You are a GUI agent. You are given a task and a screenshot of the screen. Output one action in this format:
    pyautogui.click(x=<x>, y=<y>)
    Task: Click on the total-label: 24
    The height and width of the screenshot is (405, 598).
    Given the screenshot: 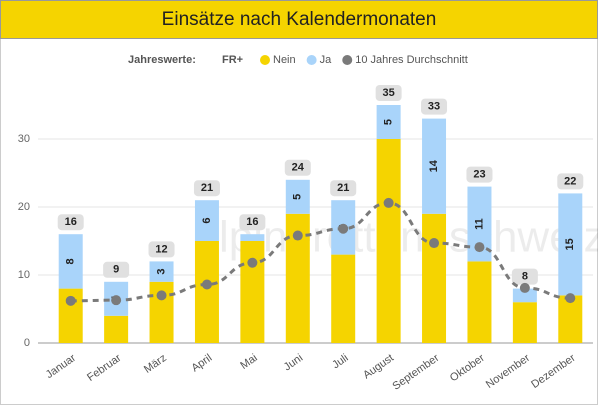 What is the action you would take?
    pyautogui.click(x=298, y=168)
    